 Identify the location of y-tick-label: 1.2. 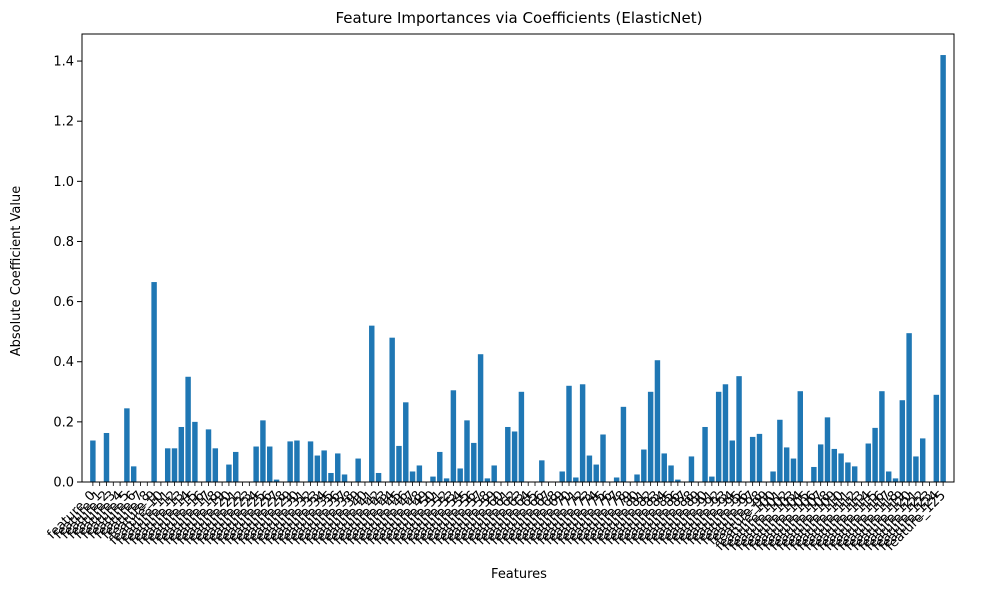
(63, 122).